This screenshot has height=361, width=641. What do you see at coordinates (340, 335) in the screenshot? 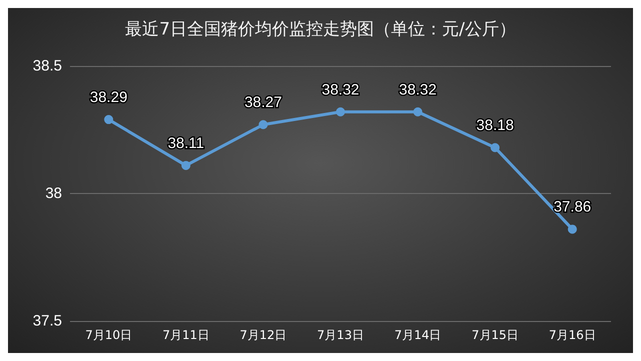
I see `x-tick-label: 7月13日` at bounding box center [340, 335].